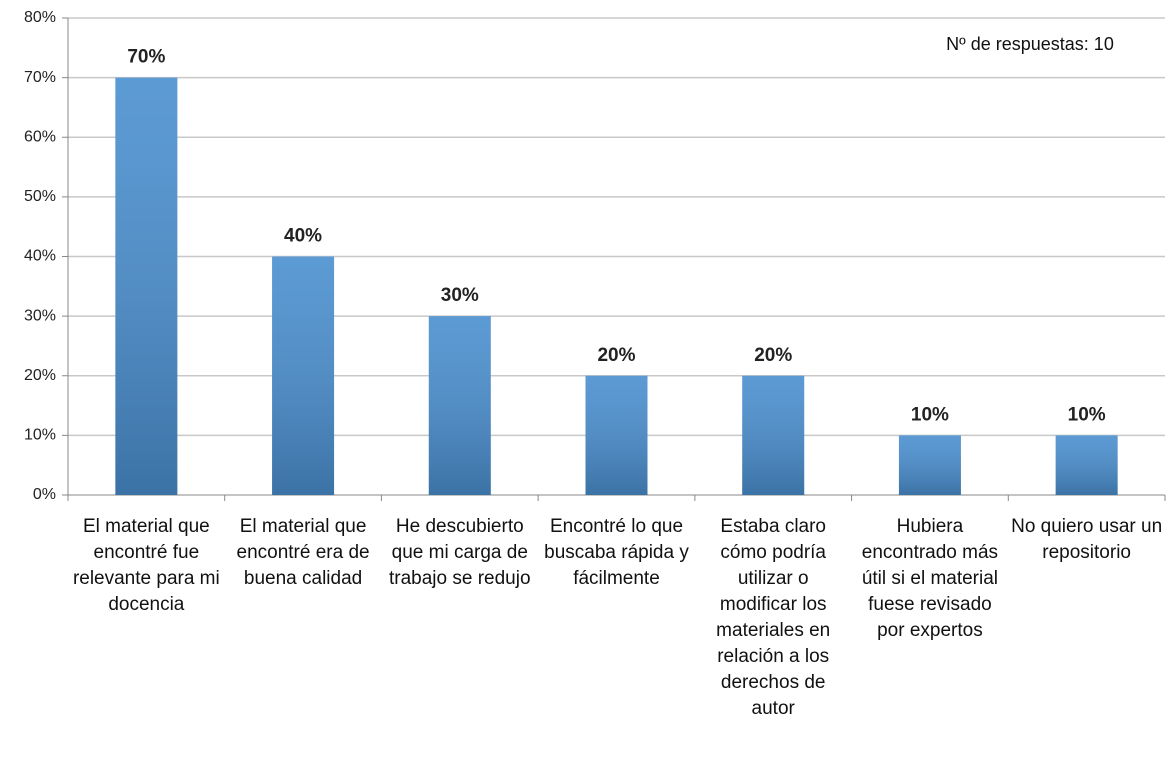 This screenshot has width=1174, height=766. What do you see at coordinates (460, 295) in the screenshot?
I see `value-label: 30%` at bounding box center [460, 295].